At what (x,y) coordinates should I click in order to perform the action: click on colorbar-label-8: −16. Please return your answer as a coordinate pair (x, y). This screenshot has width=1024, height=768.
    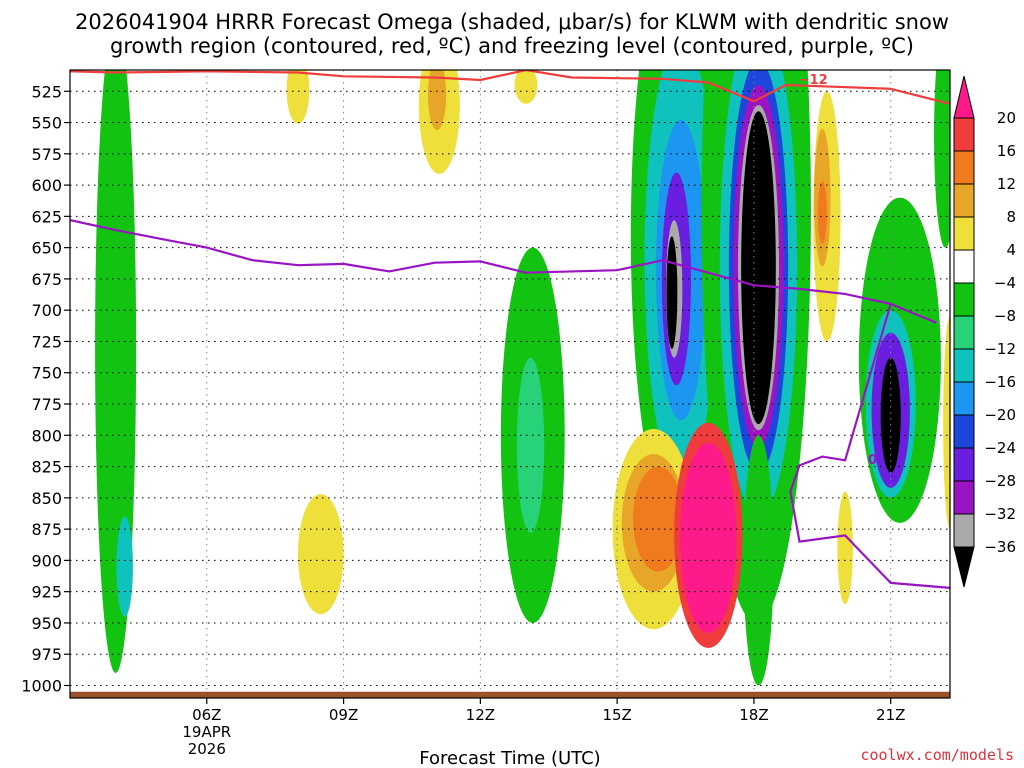
    Looking at the image, I should click on (1000, 382).